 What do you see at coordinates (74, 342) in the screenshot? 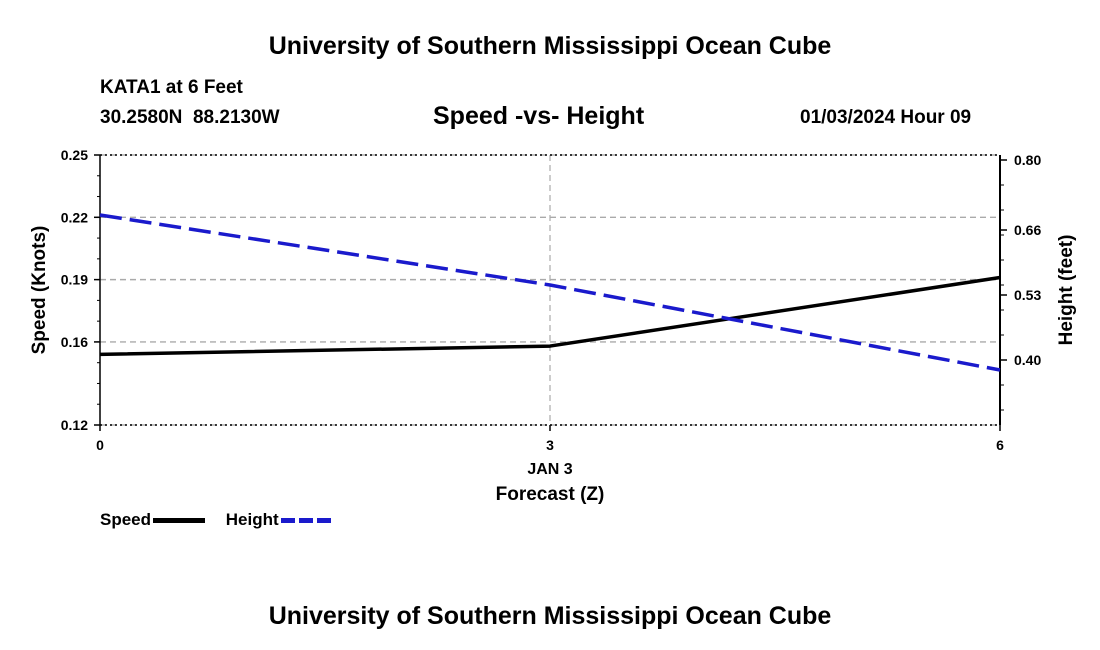
I see `y-left-tick-label: 0.16` at bounding box center [74, 342].